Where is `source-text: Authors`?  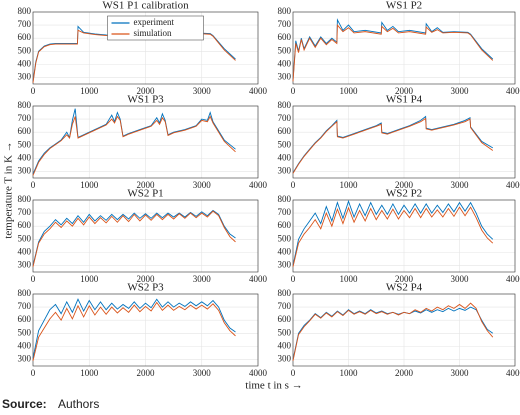 source-text: Authors is located at coordinates (78, 404).